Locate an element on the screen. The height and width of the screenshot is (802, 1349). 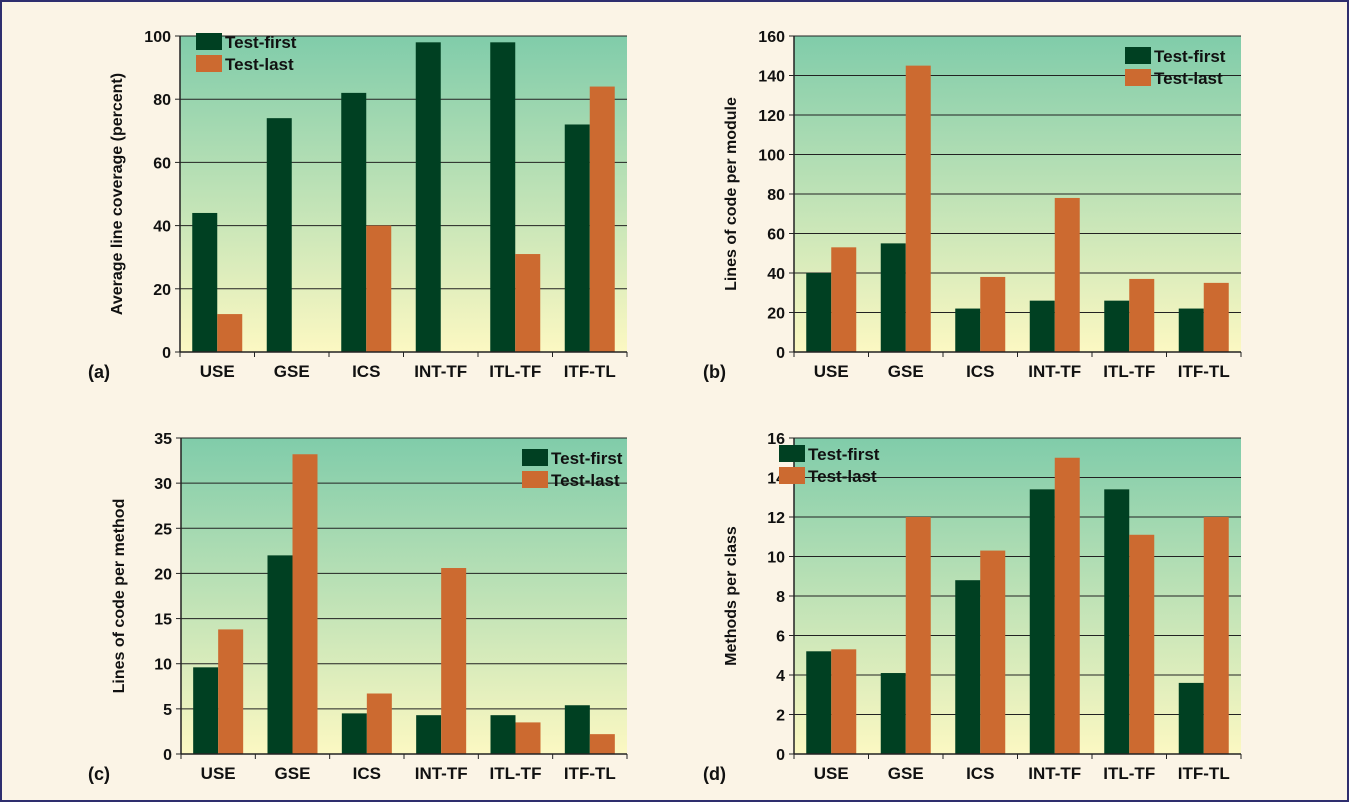
y-tick-label: 35 is located at coordinates (163, 439).